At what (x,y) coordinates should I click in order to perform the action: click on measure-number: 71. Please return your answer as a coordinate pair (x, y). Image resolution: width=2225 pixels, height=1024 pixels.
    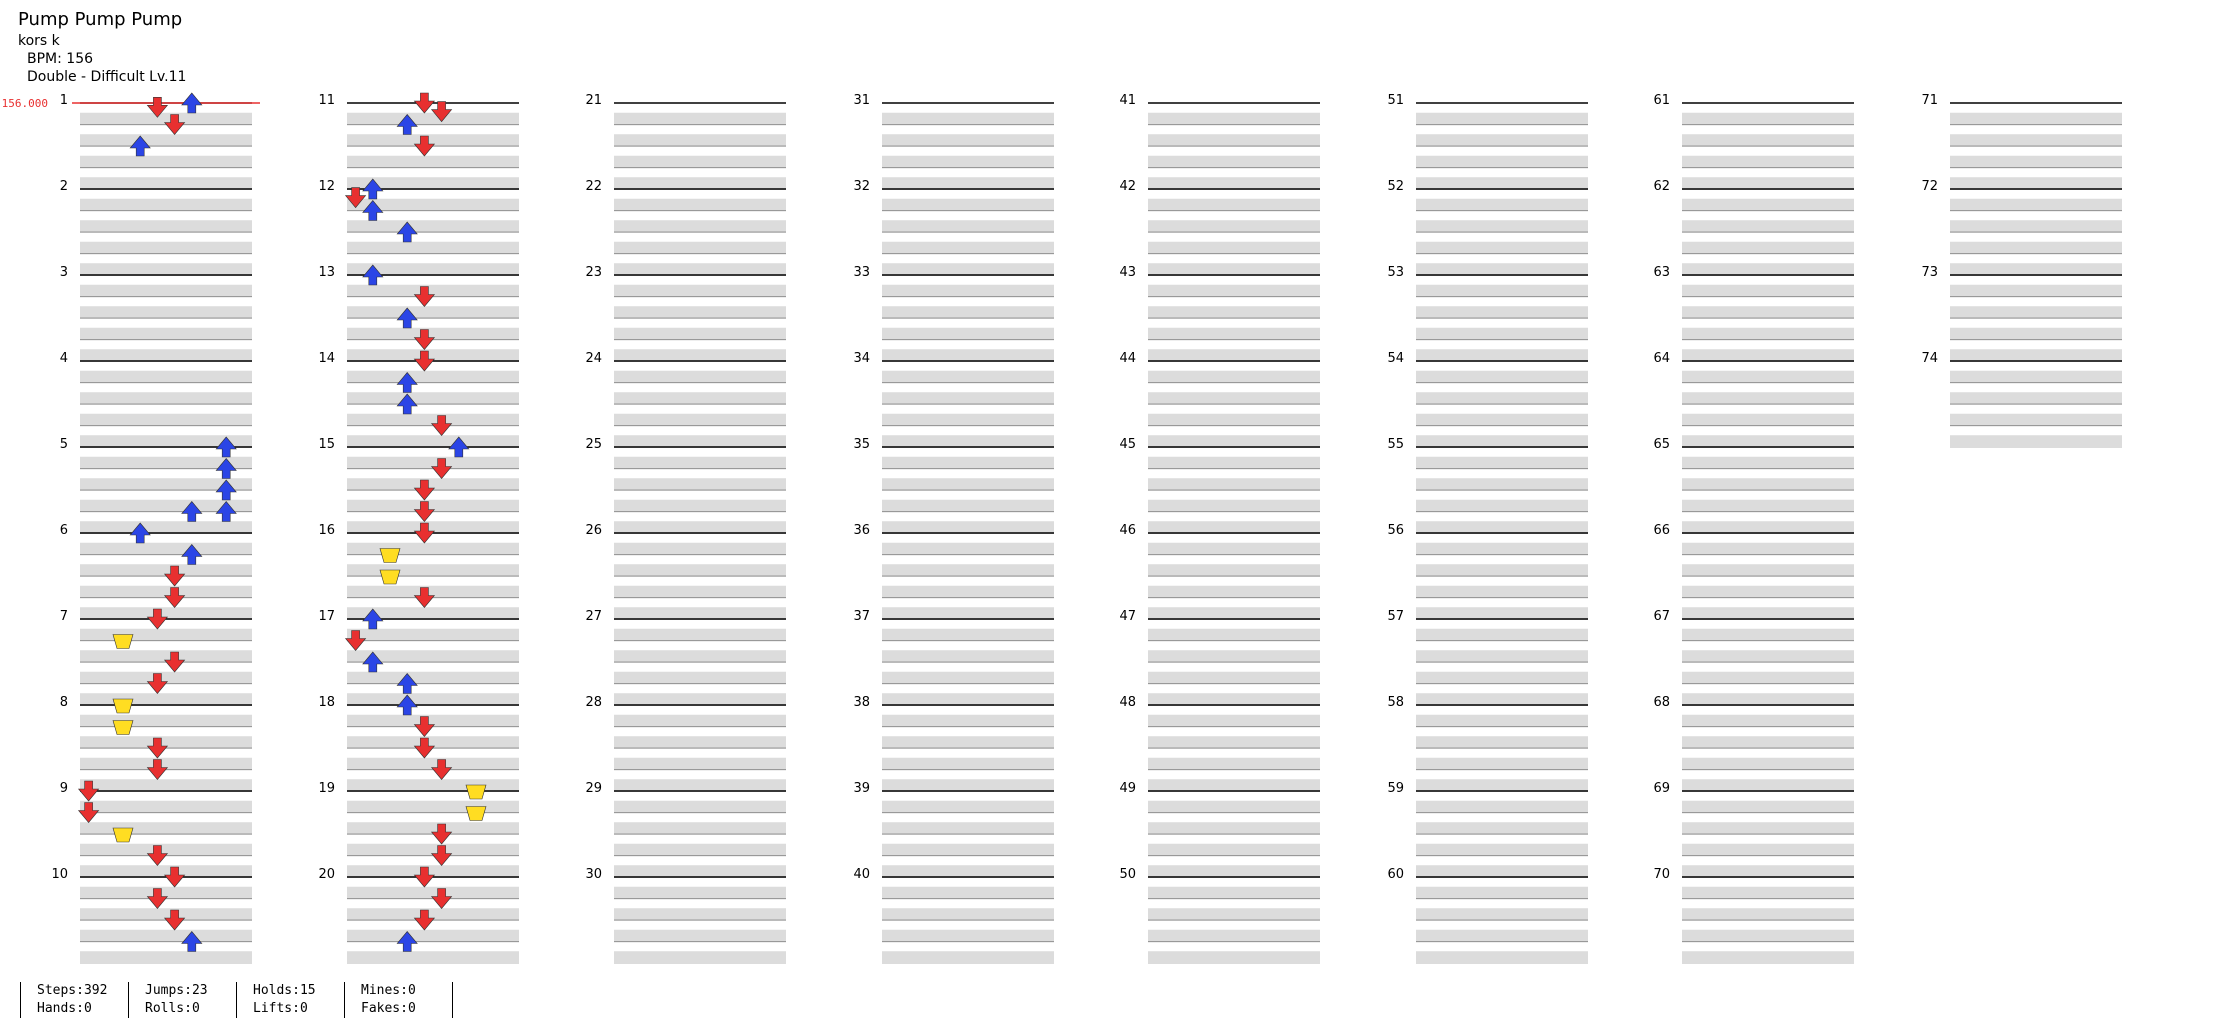
    Looking at the image, I should click on (1929, 100).